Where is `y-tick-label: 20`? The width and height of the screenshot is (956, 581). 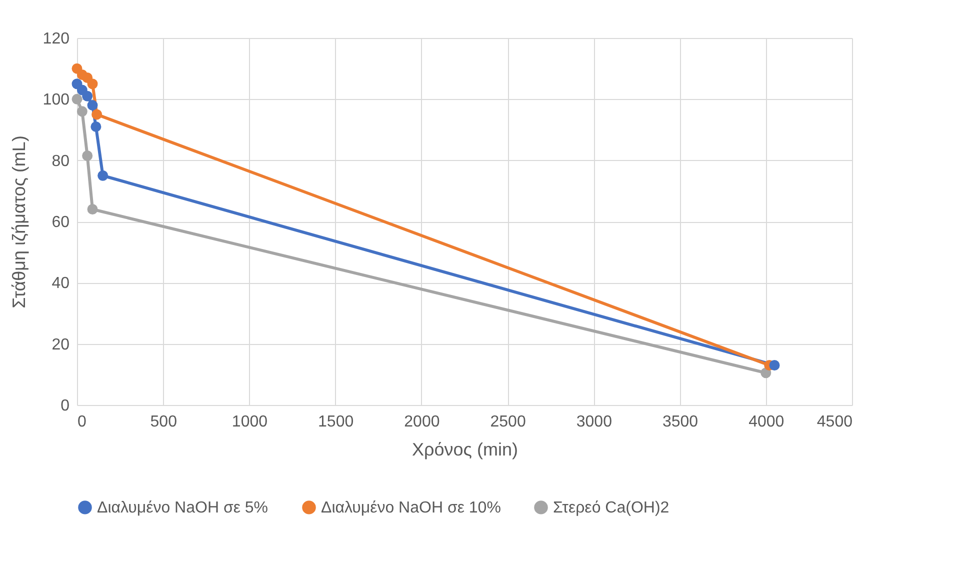 y-tick-label: 20 is located at coordinates (61, 345).